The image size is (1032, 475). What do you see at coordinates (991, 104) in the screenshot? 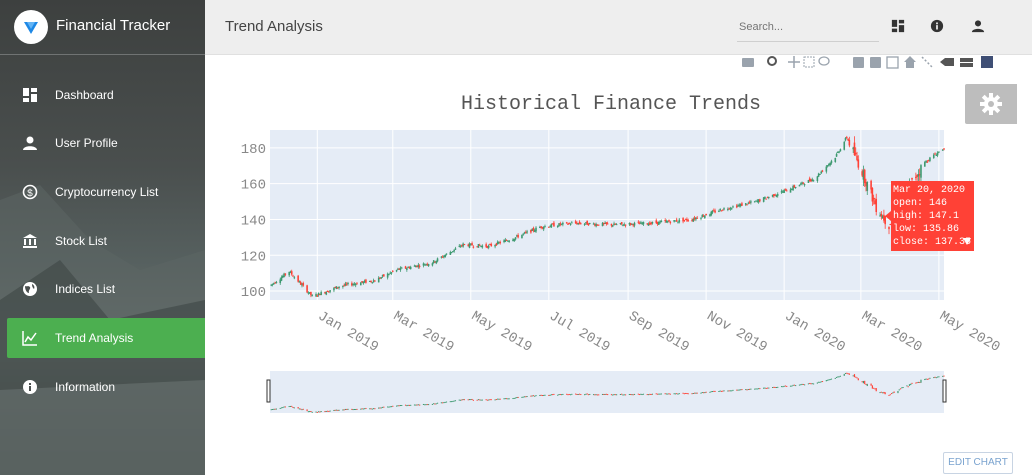
I see `settings-button` at bounding box center [991, 104].